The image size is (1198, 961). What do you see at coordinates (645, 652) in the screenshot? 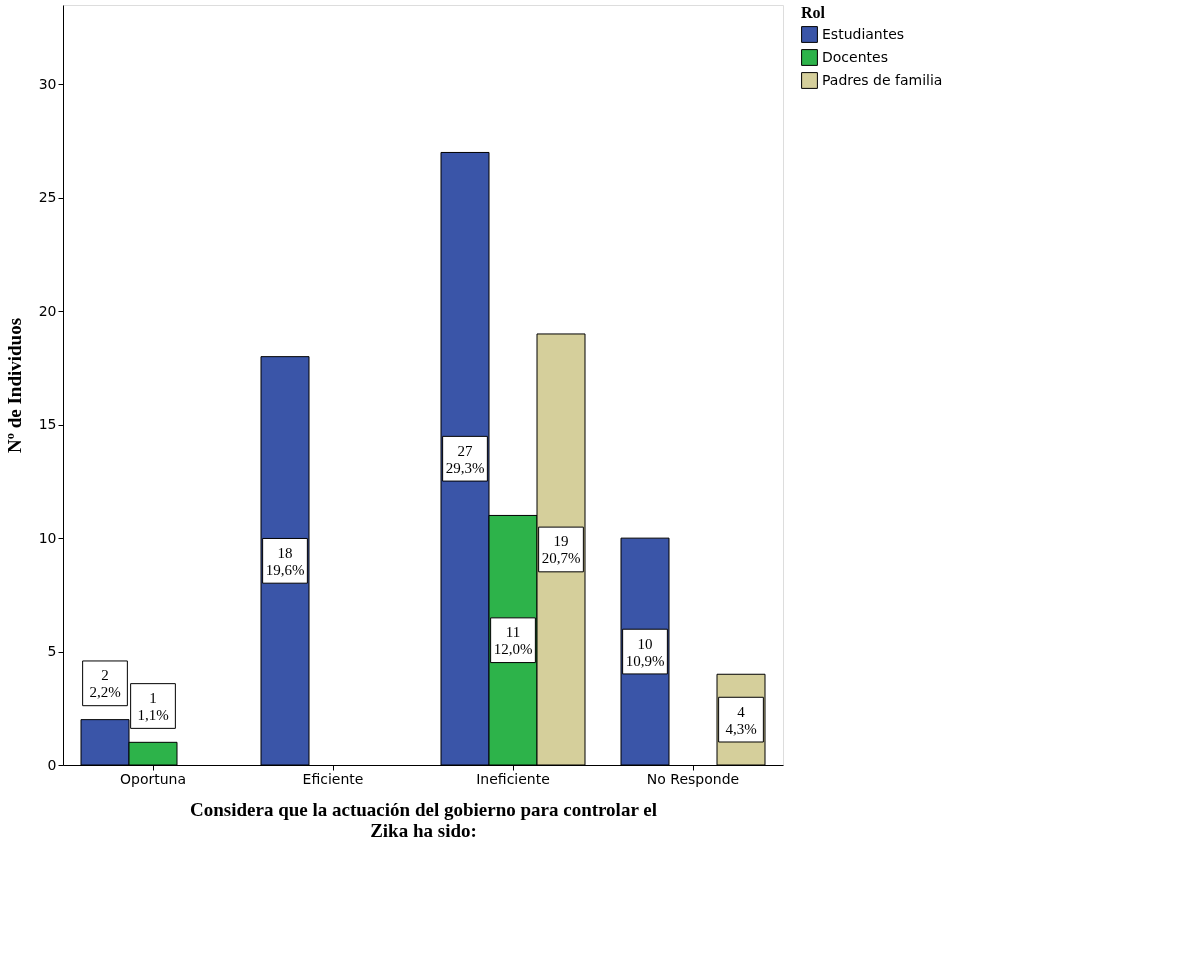
I see `data-label: 10 10,9%` at bounding box center [645, 652].